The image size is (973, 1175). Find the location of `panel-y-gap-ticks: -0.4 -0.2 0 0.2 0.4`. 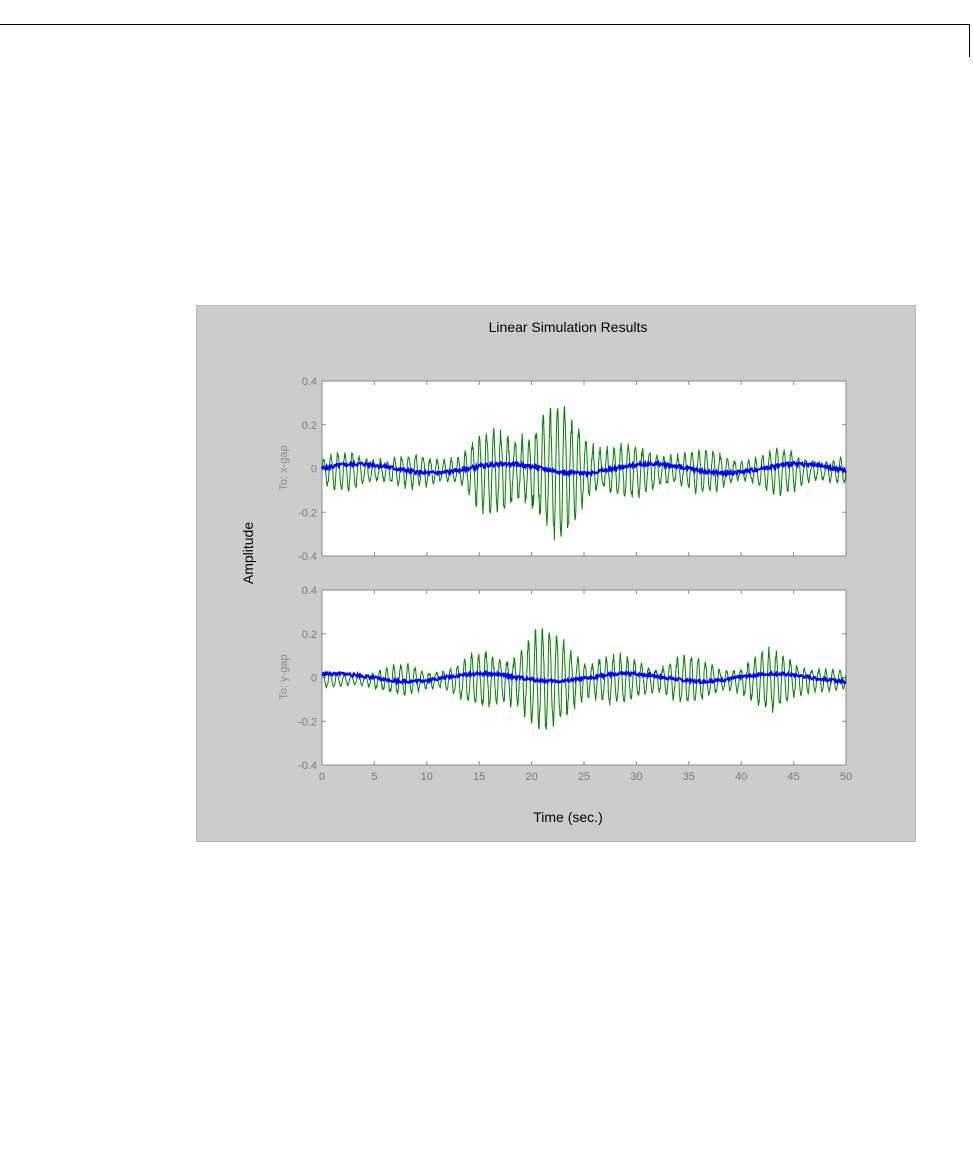

panel-y-gap-ticks: -0.4 -0.2 0 0.2 0.4 is located at coordinates (572, 678).